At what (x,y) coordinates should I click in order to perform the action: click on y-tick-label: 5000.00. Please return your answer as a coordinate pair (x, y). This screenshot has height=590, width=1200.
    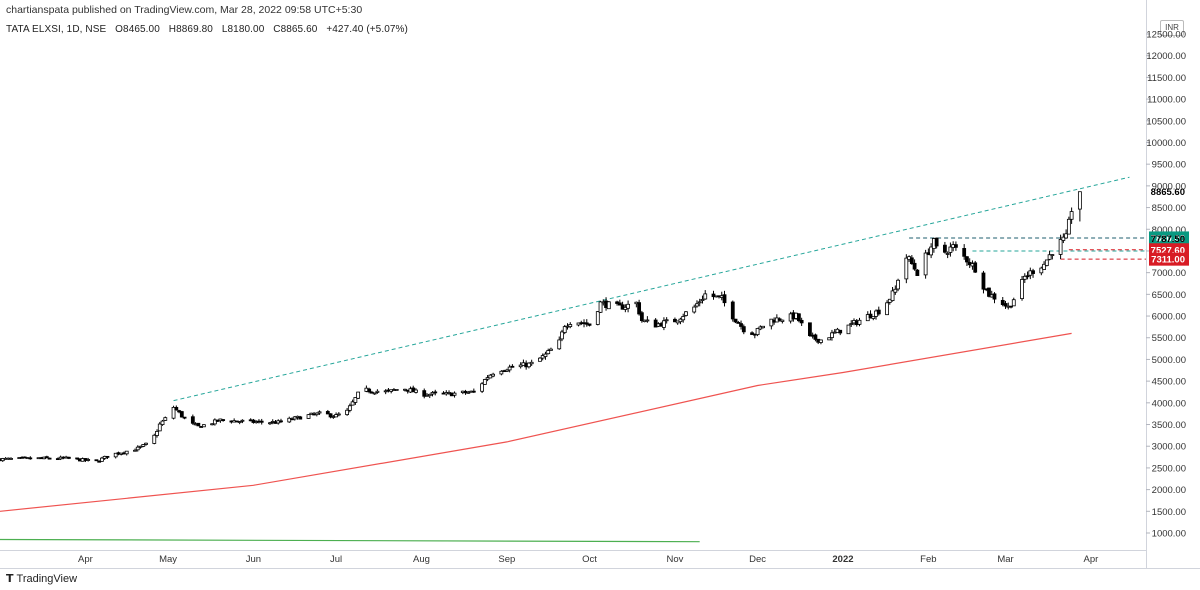
    Looking at the image, I should click on (1169, 360).